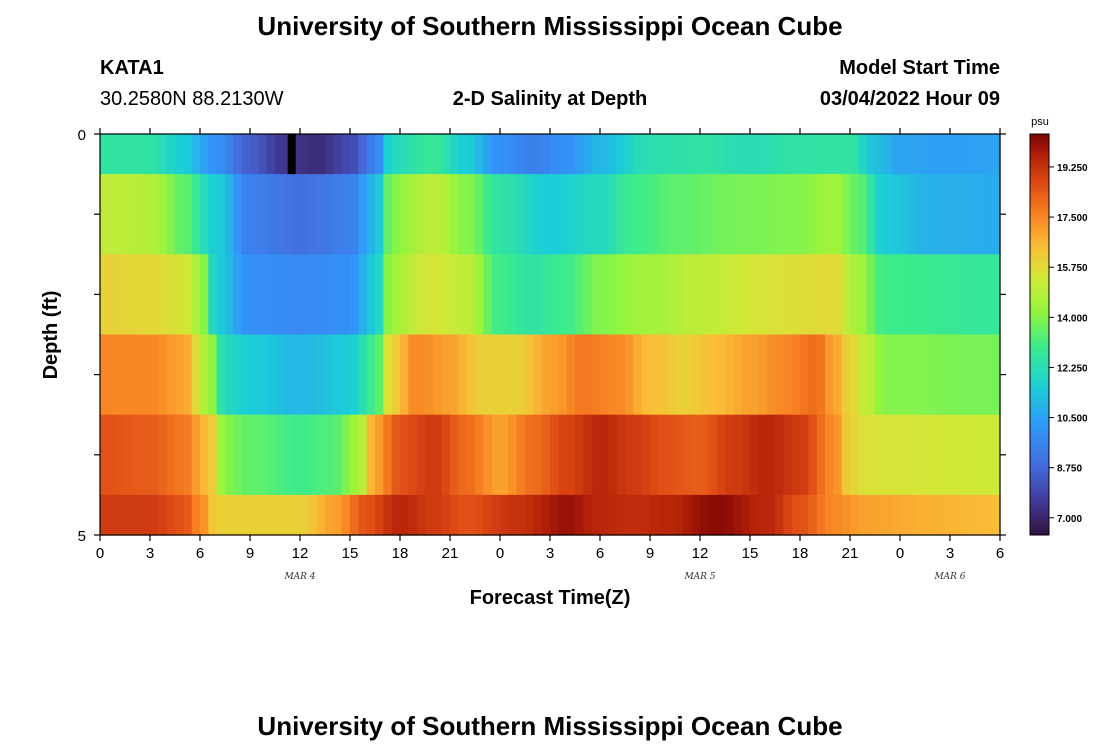  I want to click on x-axis-label: Forecast Time(Z), so click(550, 598).